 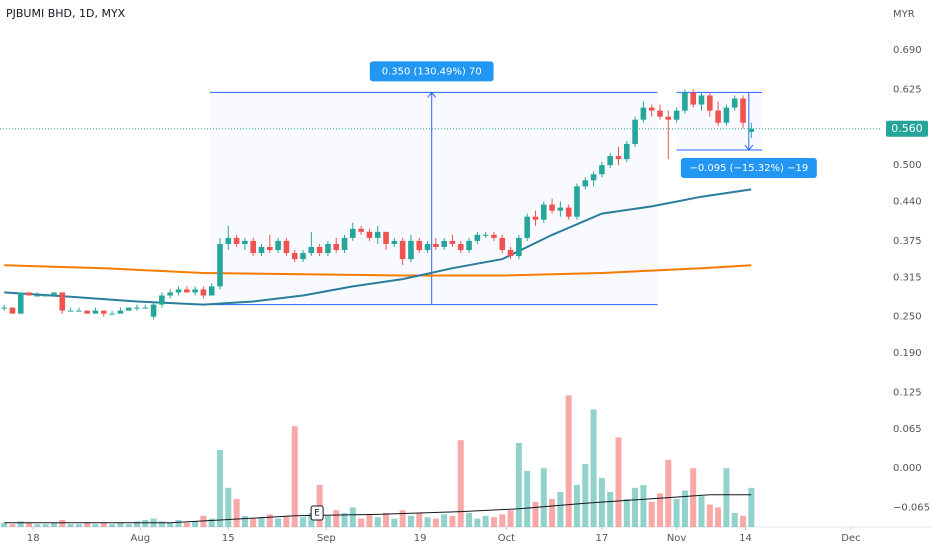 What do you see at coordinates (326, 538) in the screenshot?
I see `x-tick-label: Sep` at bounding box center [326, 538].